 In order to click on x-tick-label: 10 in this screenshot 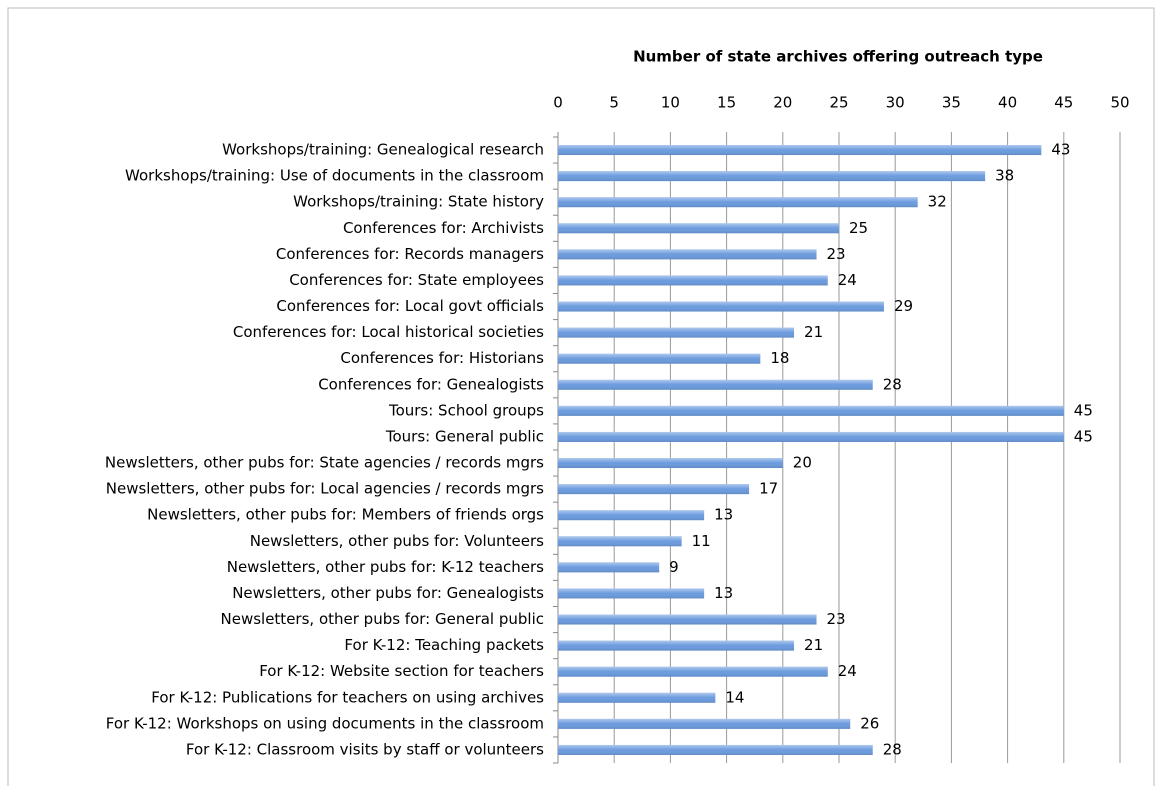, I will do `click(670, 103)`.